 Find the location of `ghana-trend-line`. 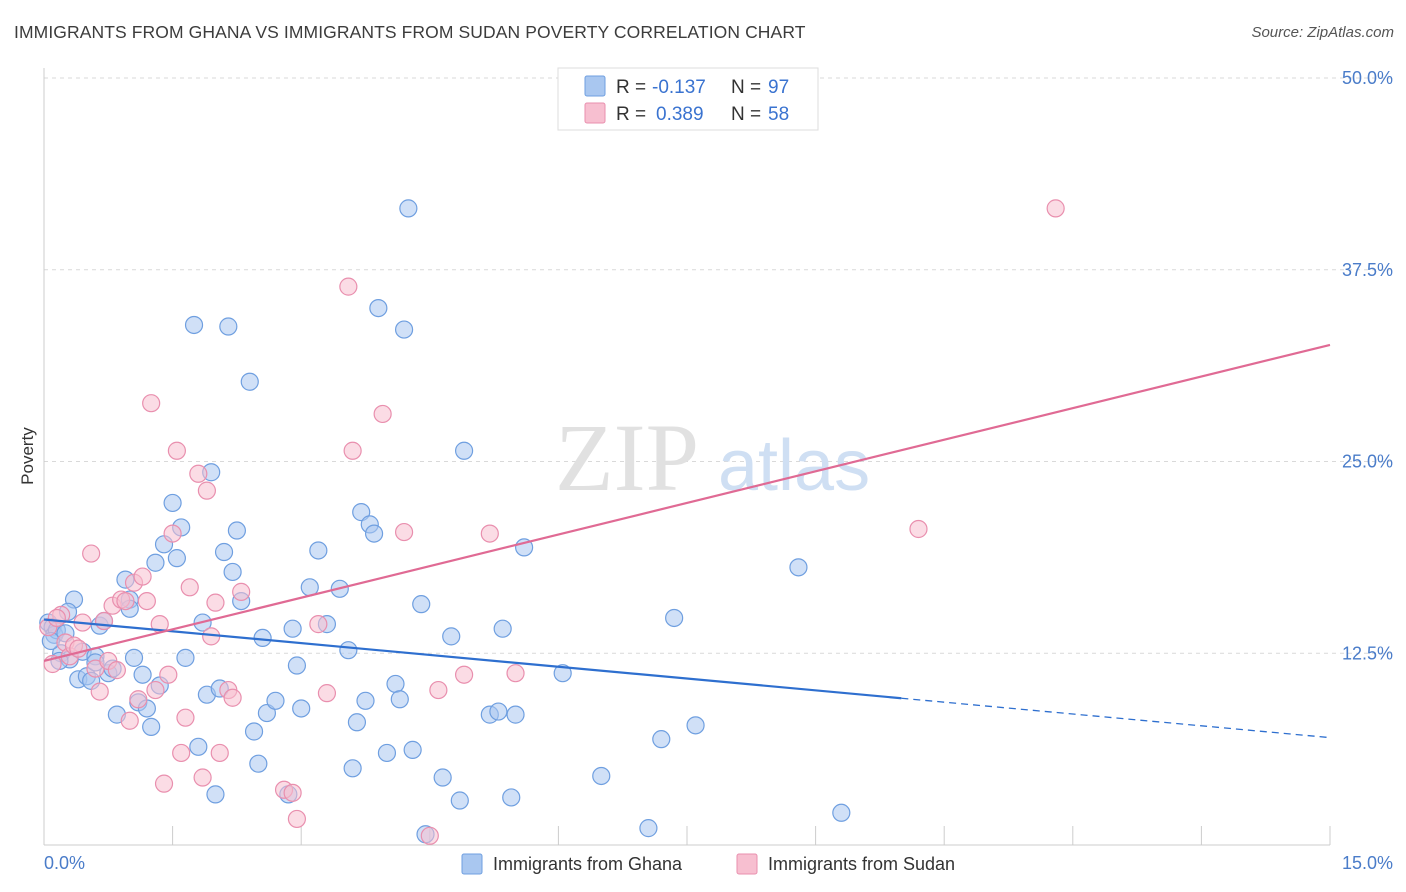

ghana-trend-line is located at coordinates (472, 659).